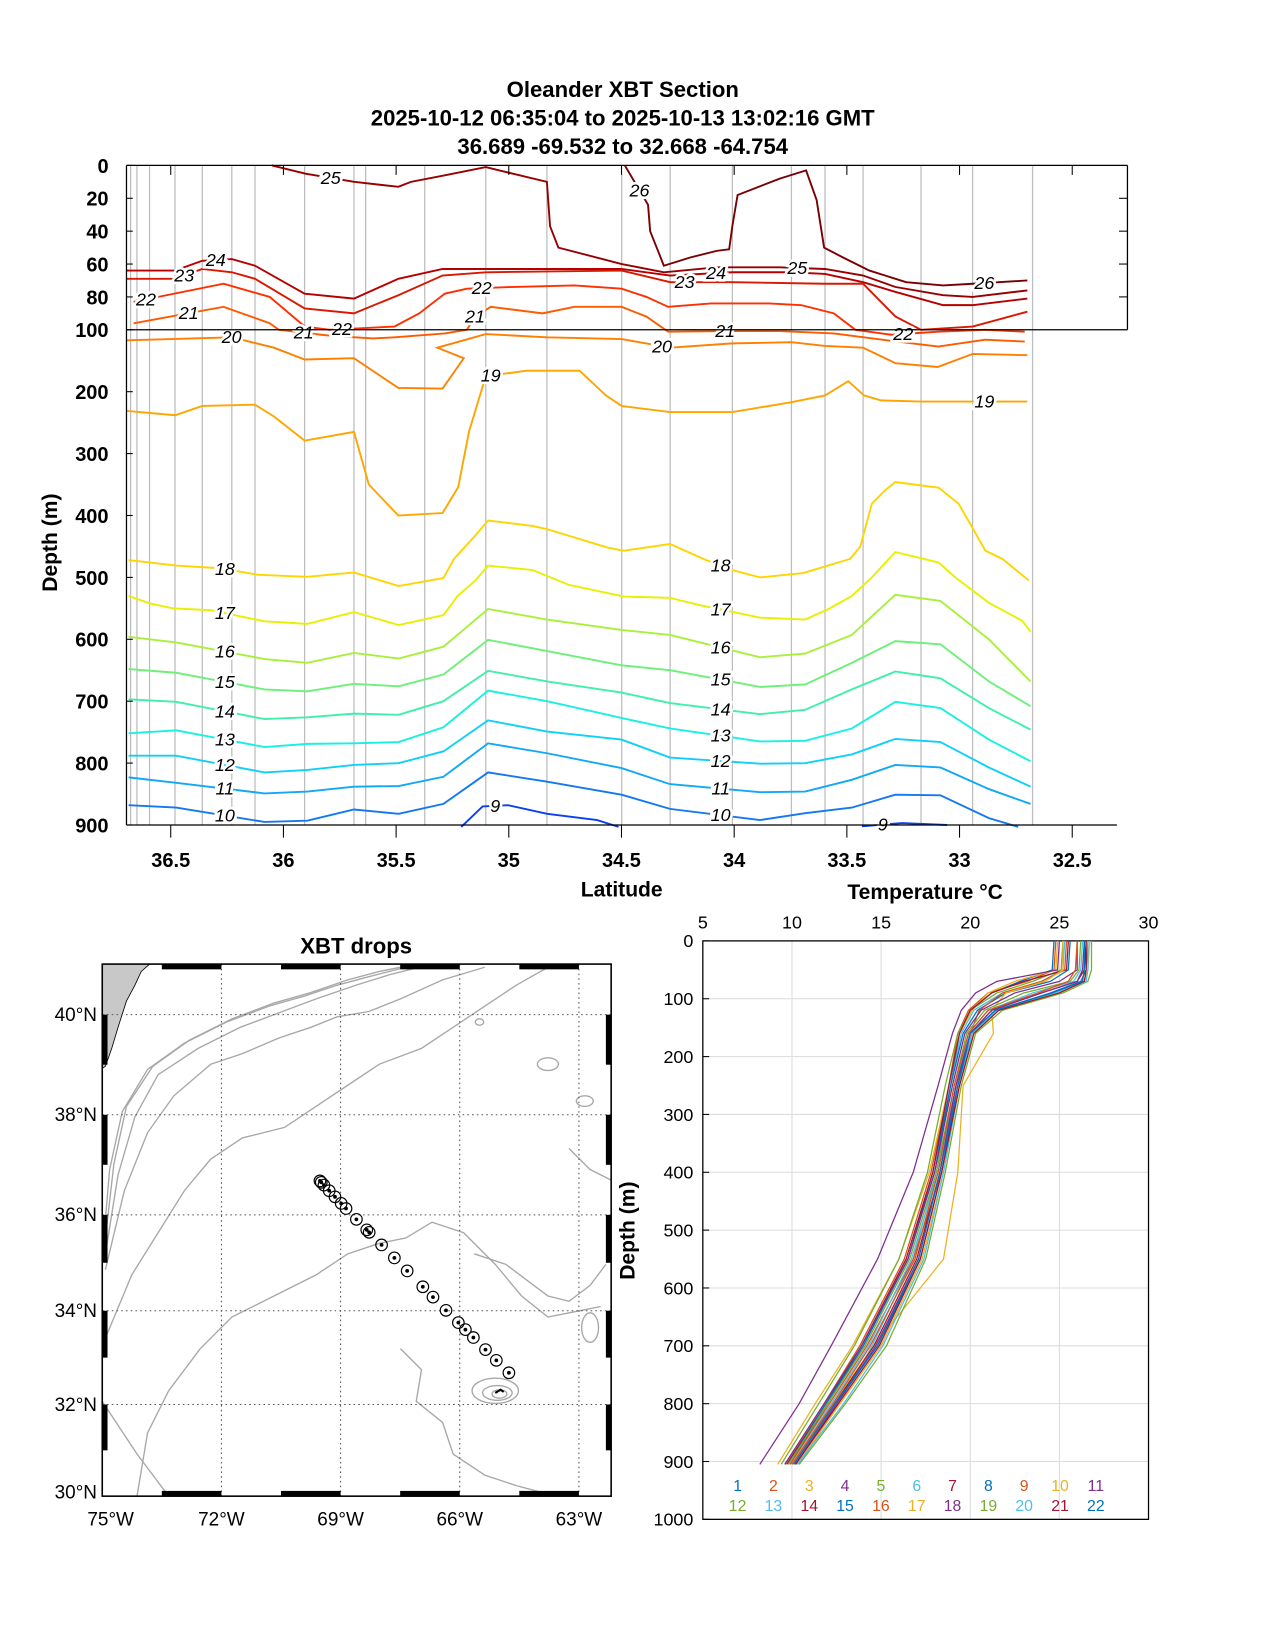  Describe the element at coordinates (952, 1486) in the screenshot. I see `profile-label: 7` at that location.